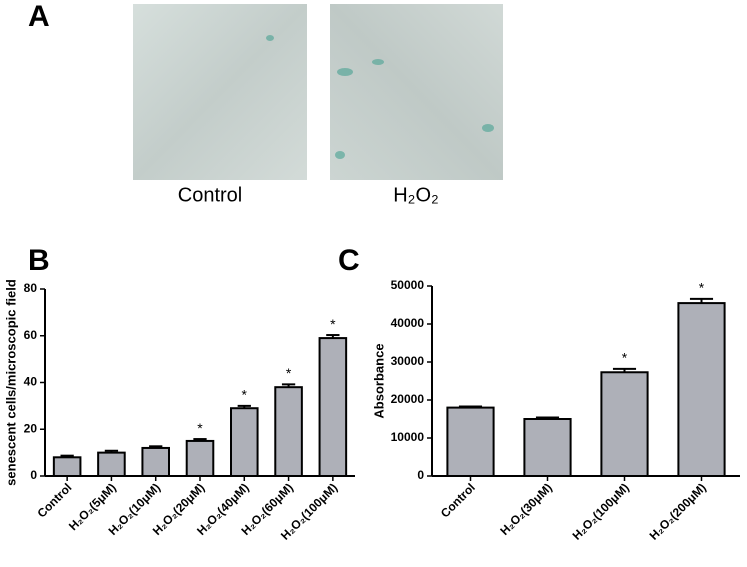 The image size is (747, 567). What do you see at coordinates (378, 380) in the screenshot?
I see `y-axis-label: Absorbance` at bounding box center [378, 380].